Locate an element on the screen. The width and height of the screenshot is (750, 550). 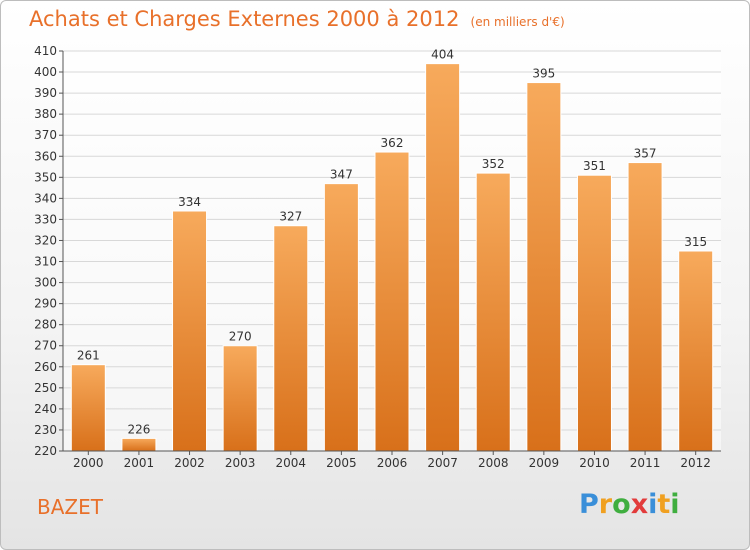
title-unit: (en milliers d'€) is located at coordinates (517, 22).